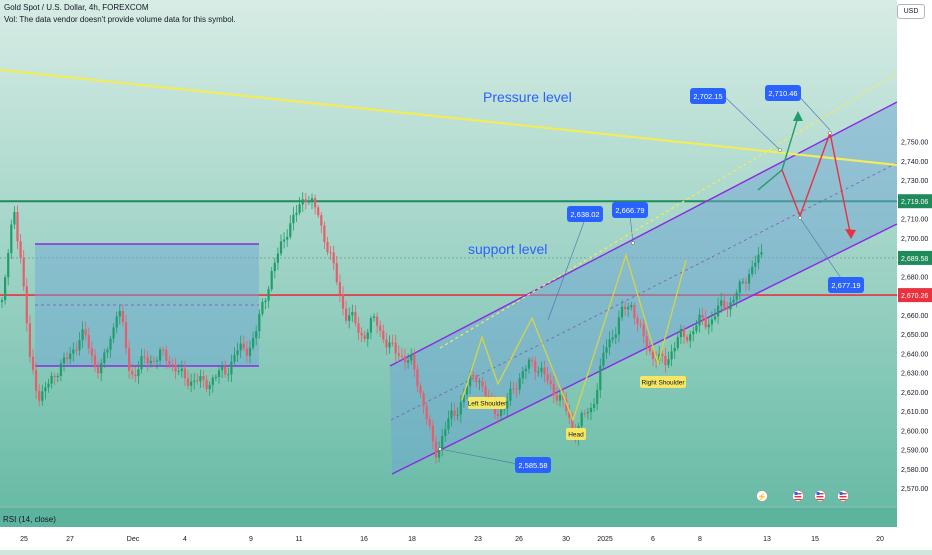 The height and width of the screenshot is (555, 932). Describe the element at coordinates (798, 116) in the screenshot. I see `bullish-arrow-head` at that location.